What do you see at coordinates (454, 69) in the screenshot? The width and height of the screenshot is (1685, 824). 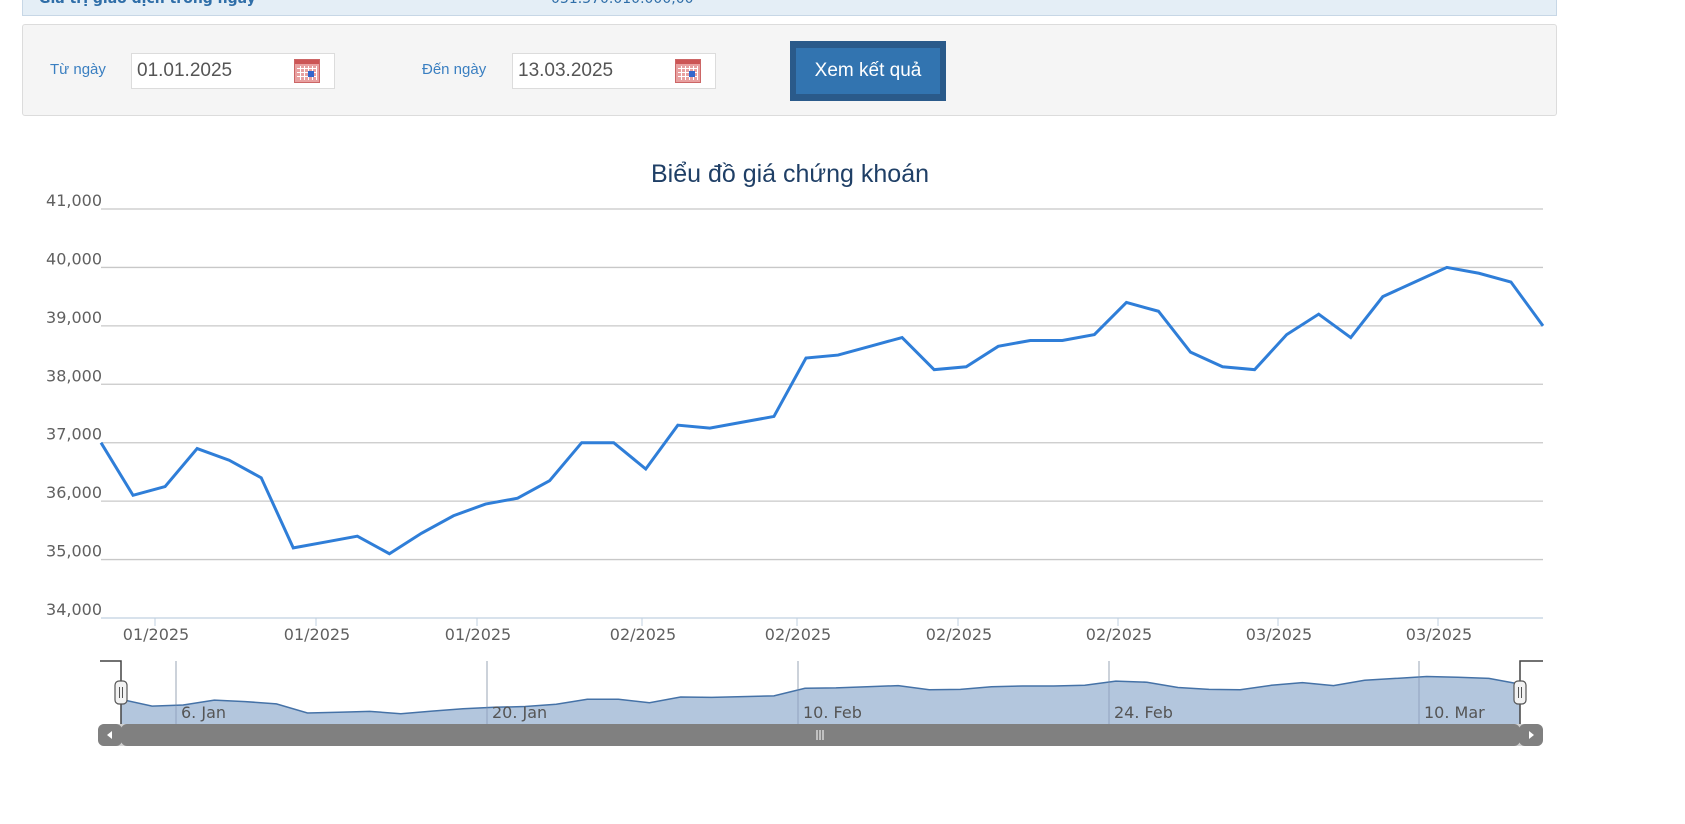 I see `to-date-label: Đến ngày` at bounding box center [454, 69].